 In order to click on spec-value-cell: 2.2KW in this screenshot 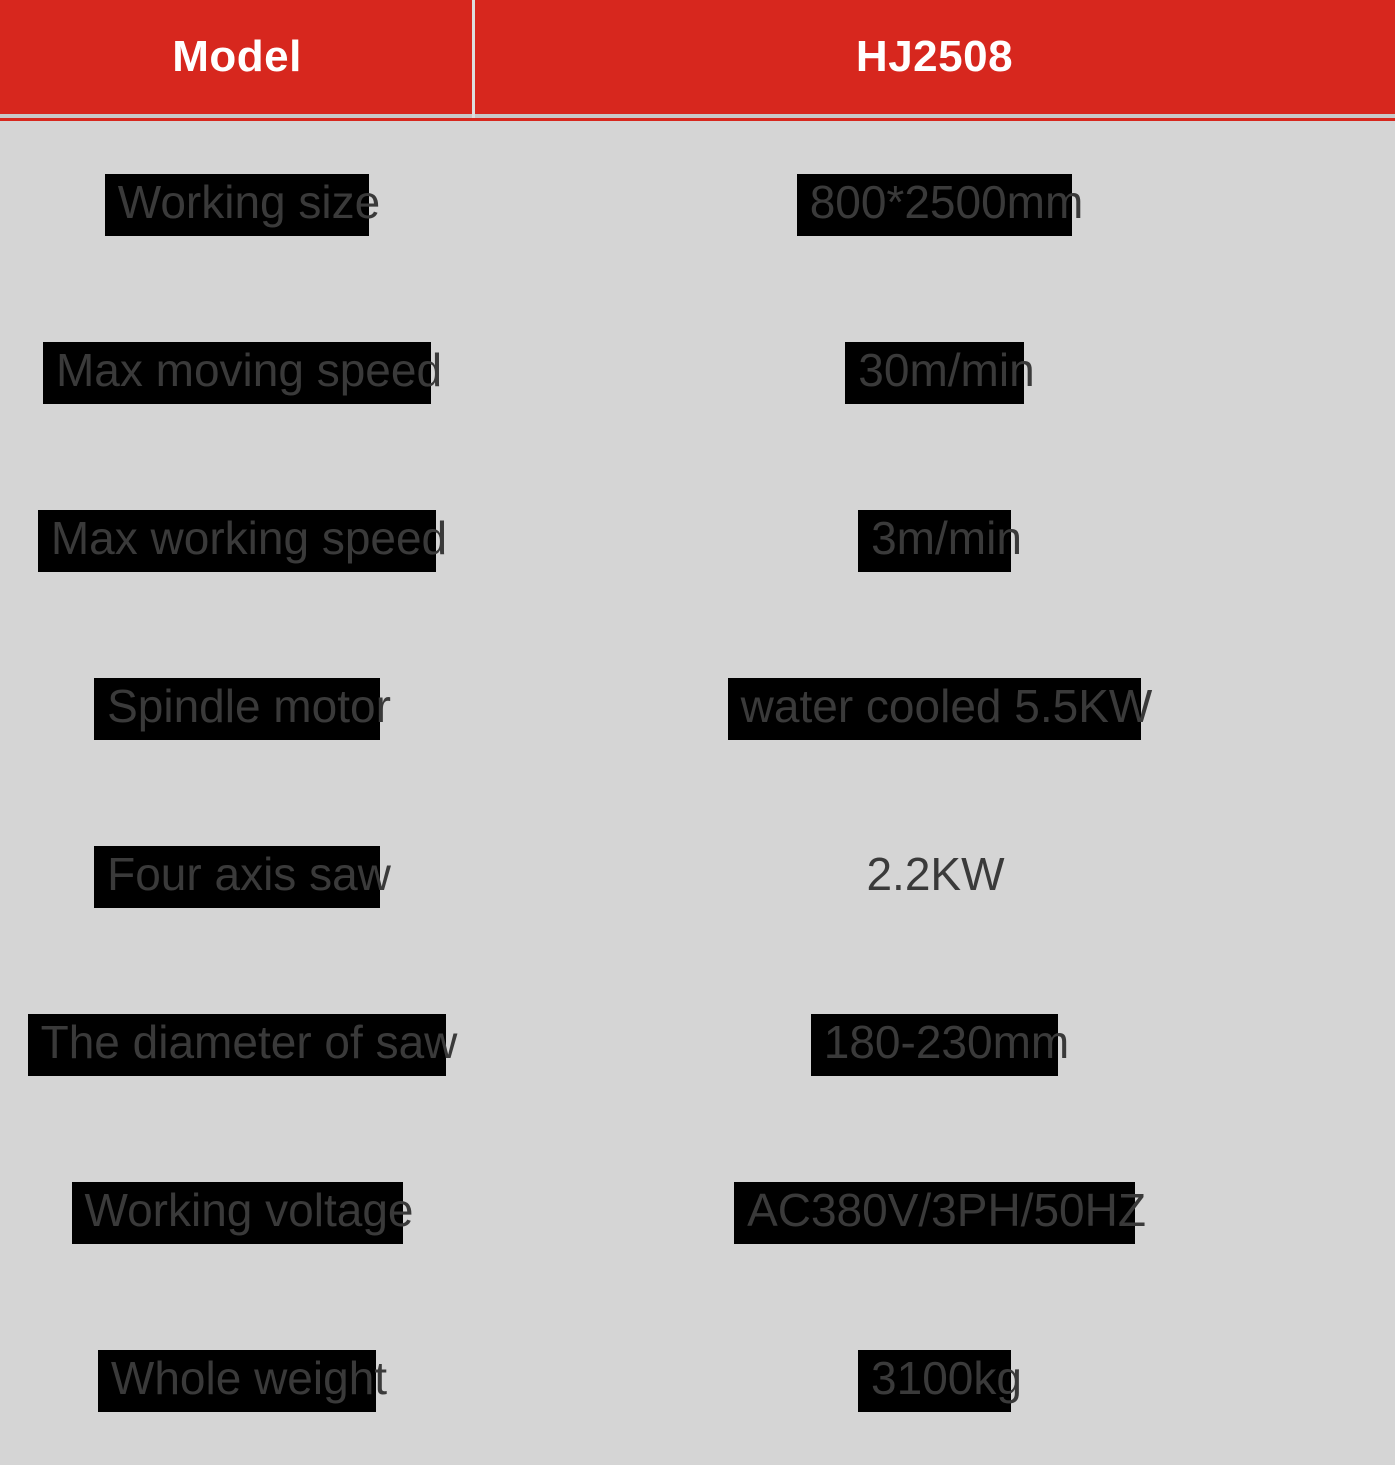, I will do `click(934, 877)`.